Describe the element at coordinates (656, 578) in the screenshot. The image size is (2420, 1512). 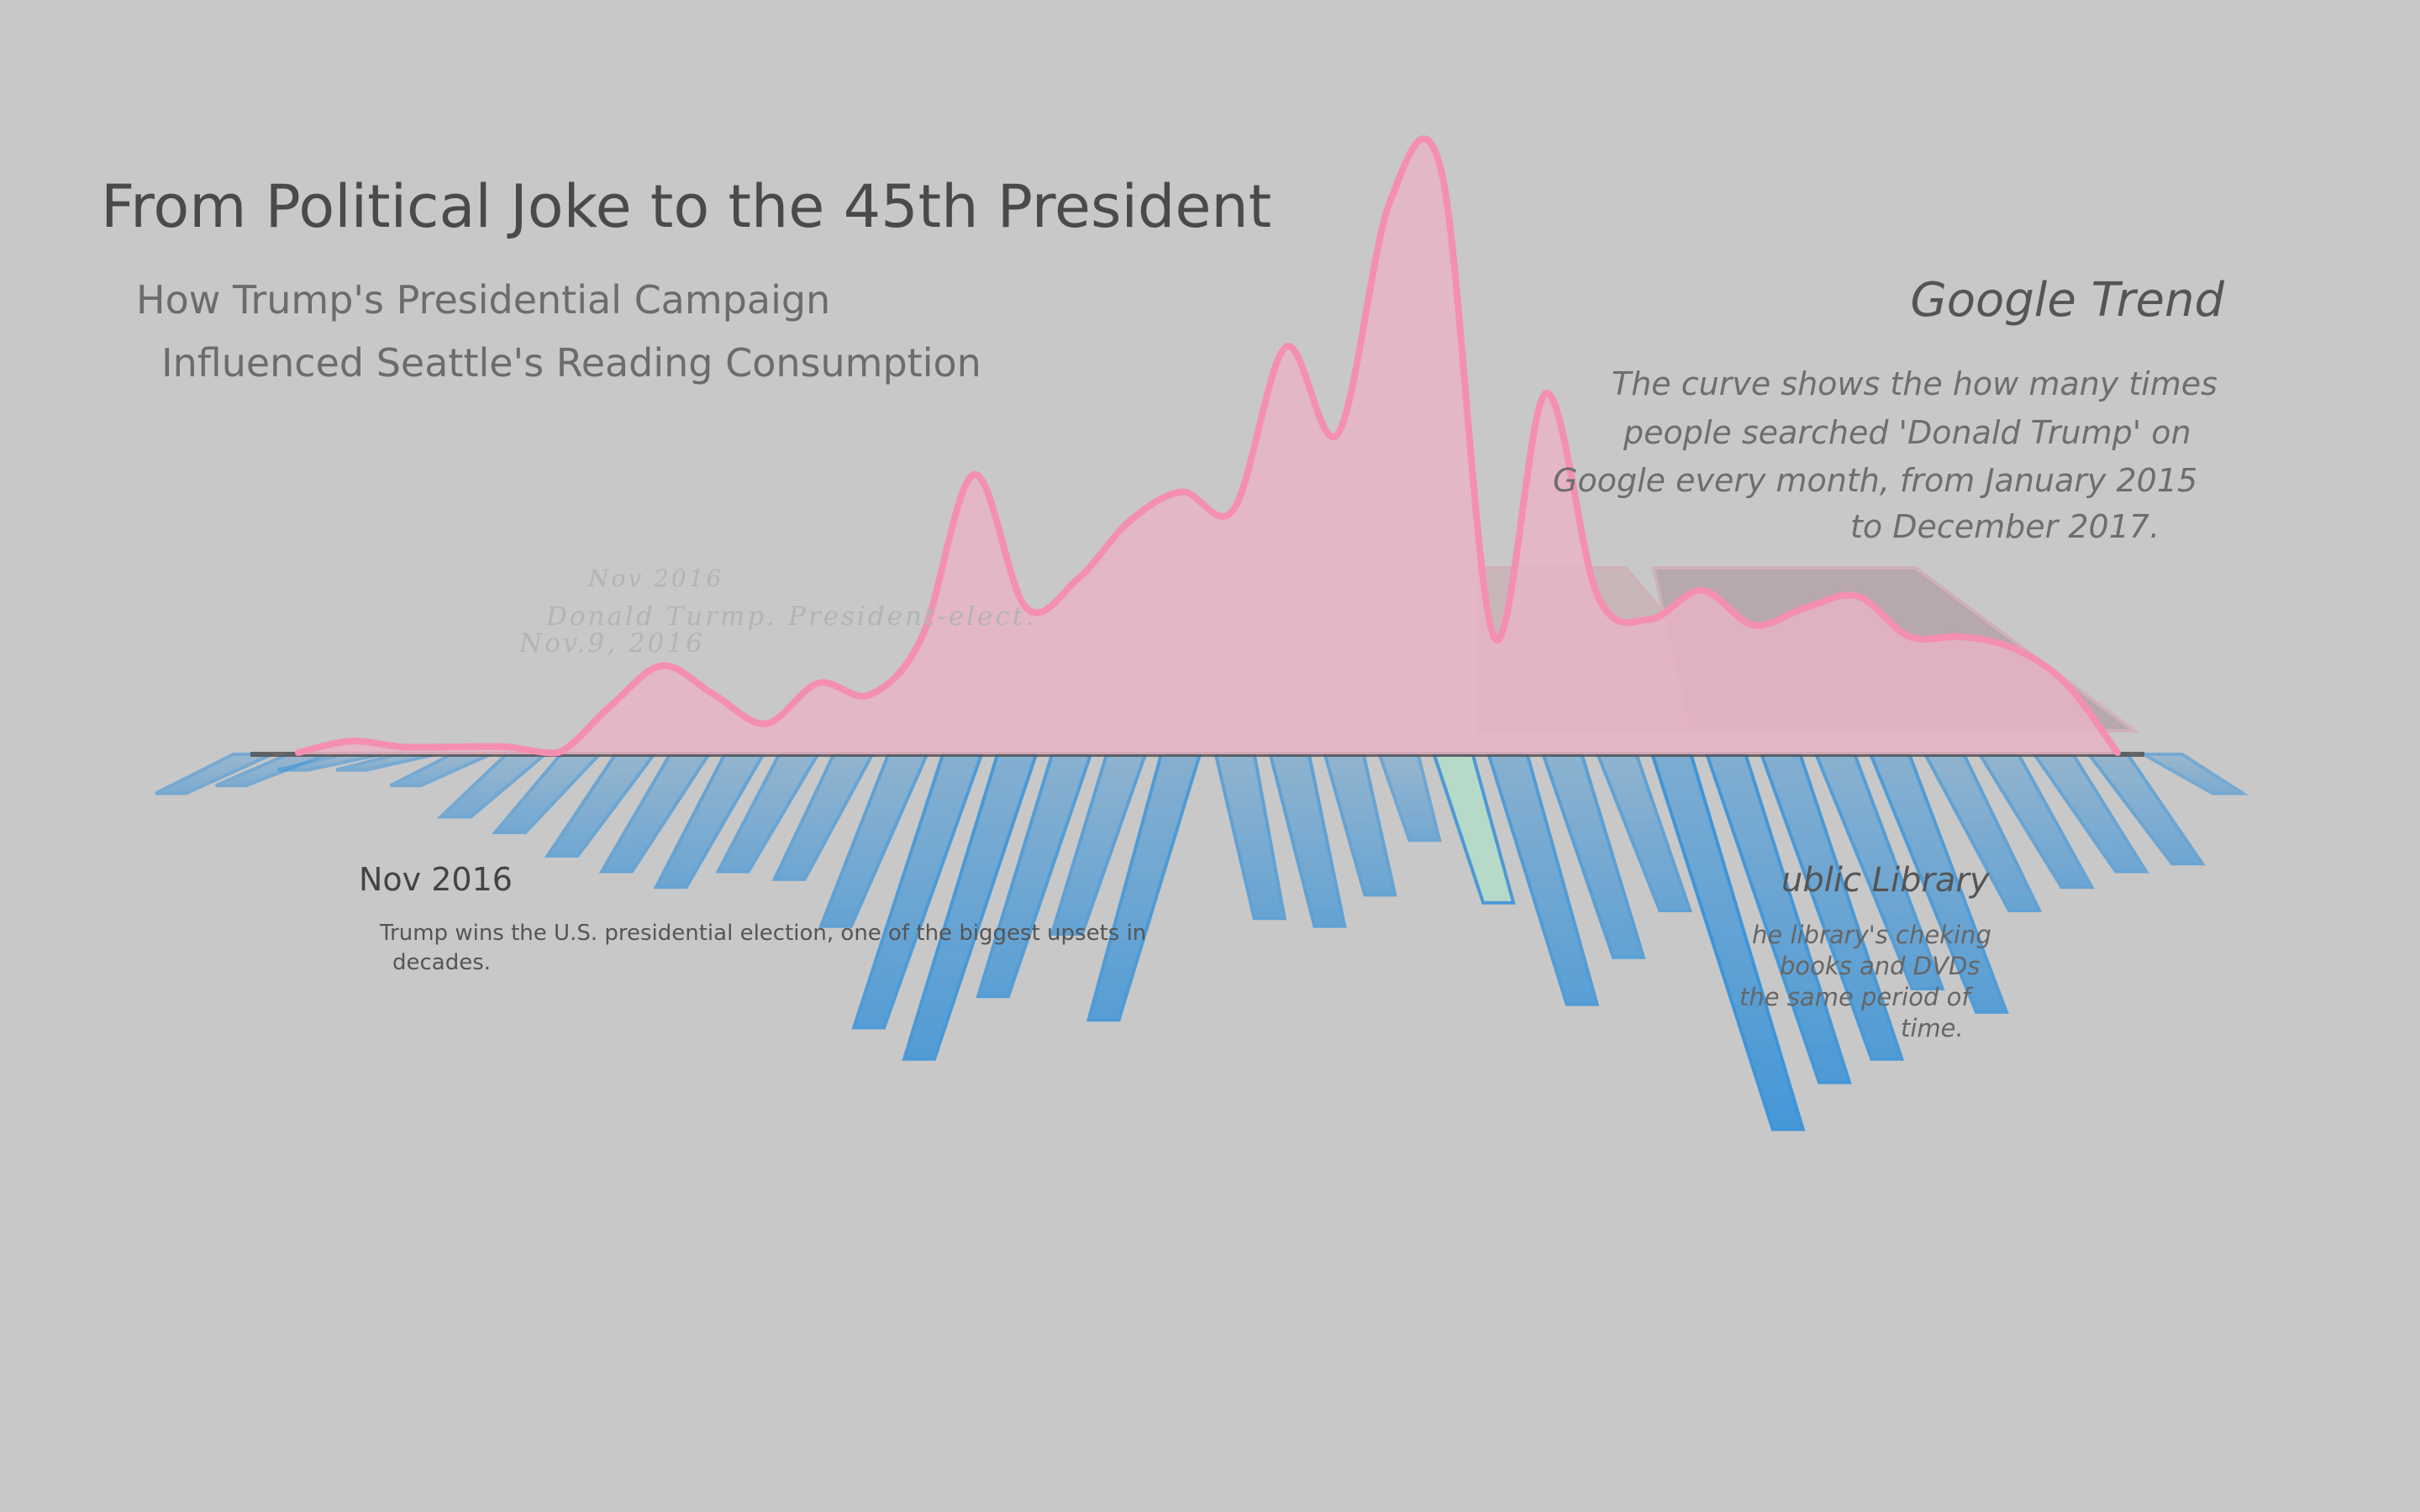
I see `ghost-date-label: Nov 2016` at that location.